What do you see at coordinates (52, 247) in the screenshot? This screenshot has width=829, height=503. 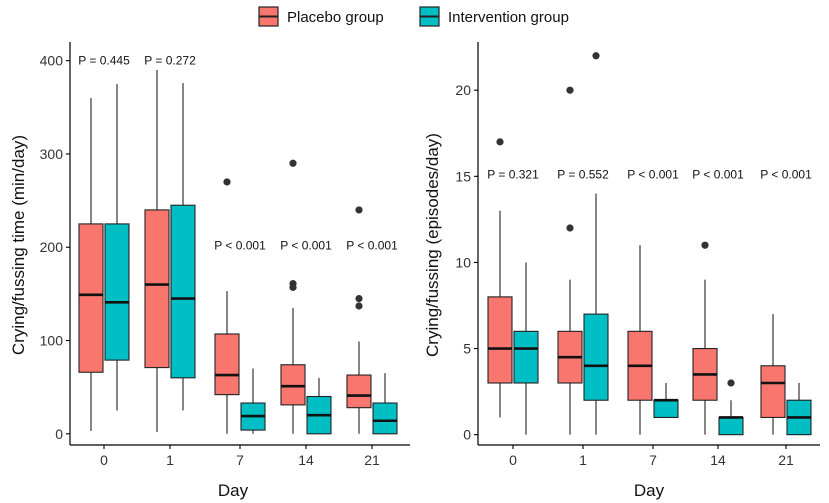 I see `y-tick-label: 200` at bounding box center [52, 247].